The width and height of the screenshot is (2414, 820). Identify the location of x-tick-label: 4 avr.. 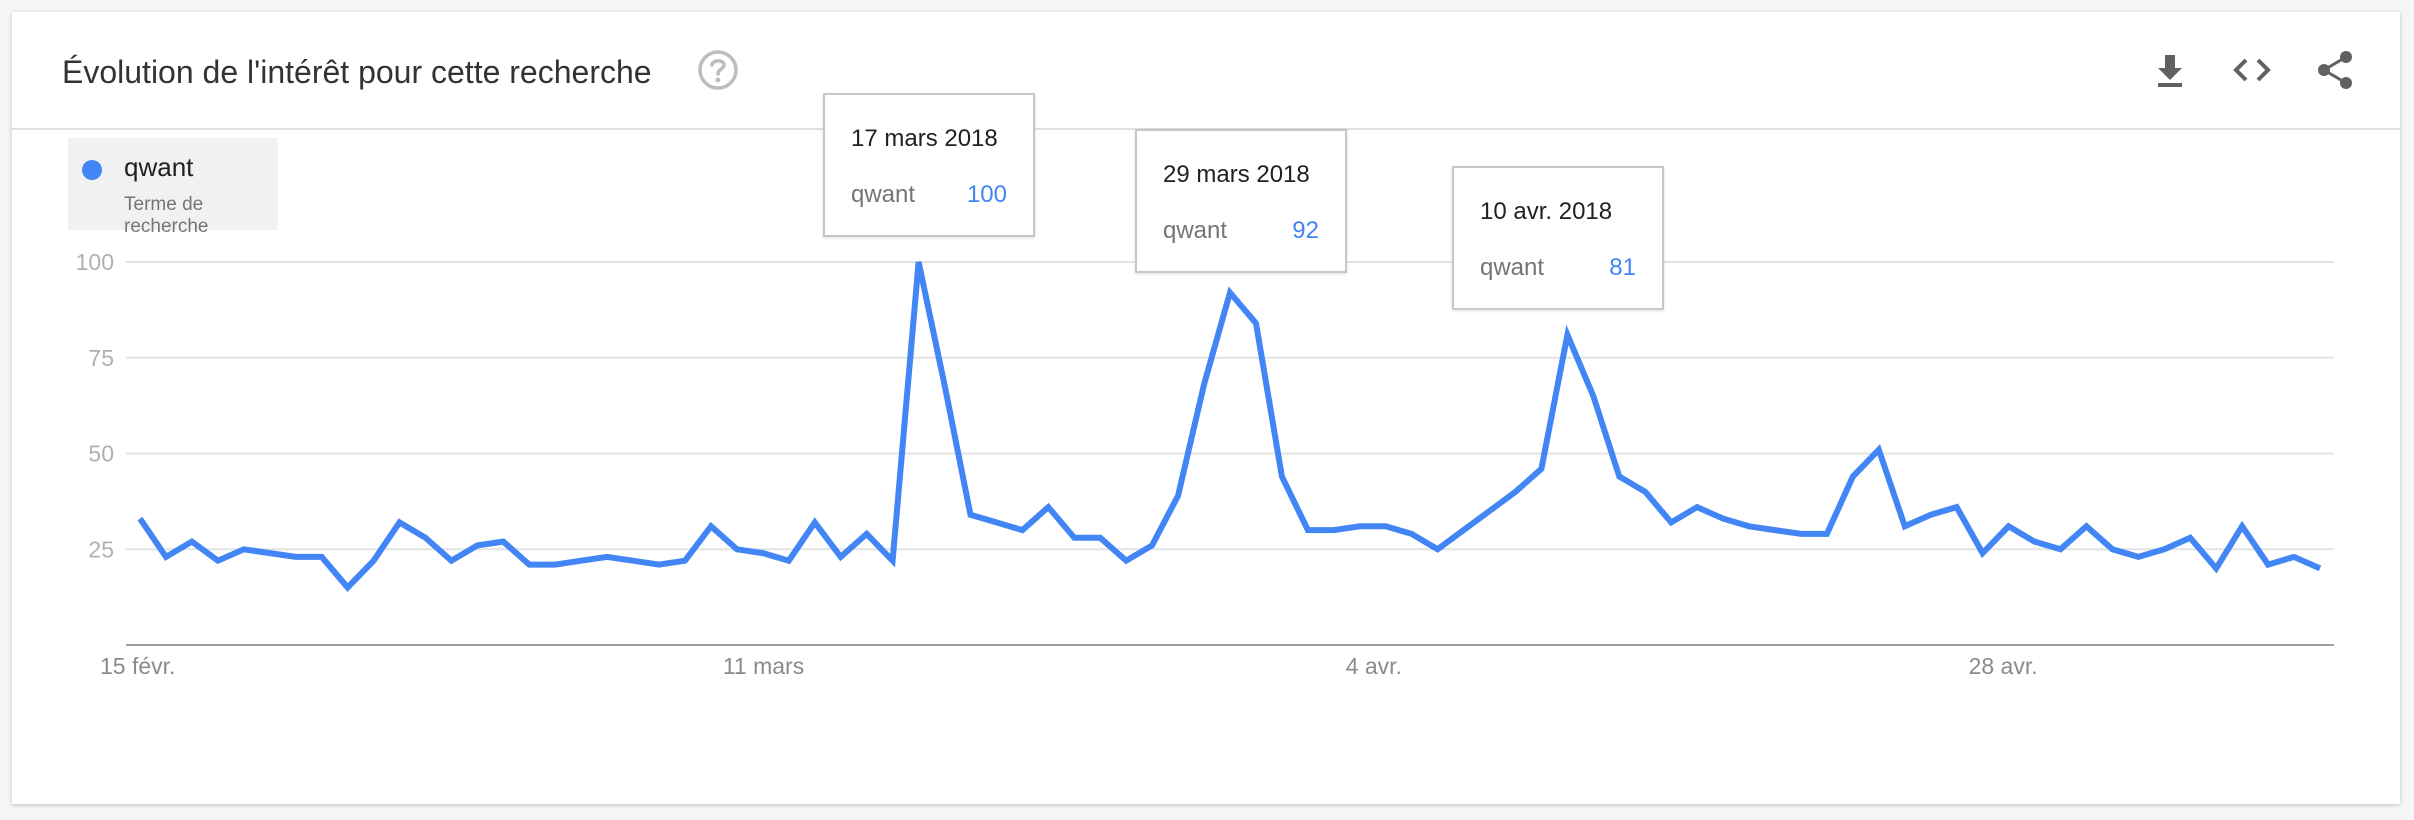
(1374, 666).